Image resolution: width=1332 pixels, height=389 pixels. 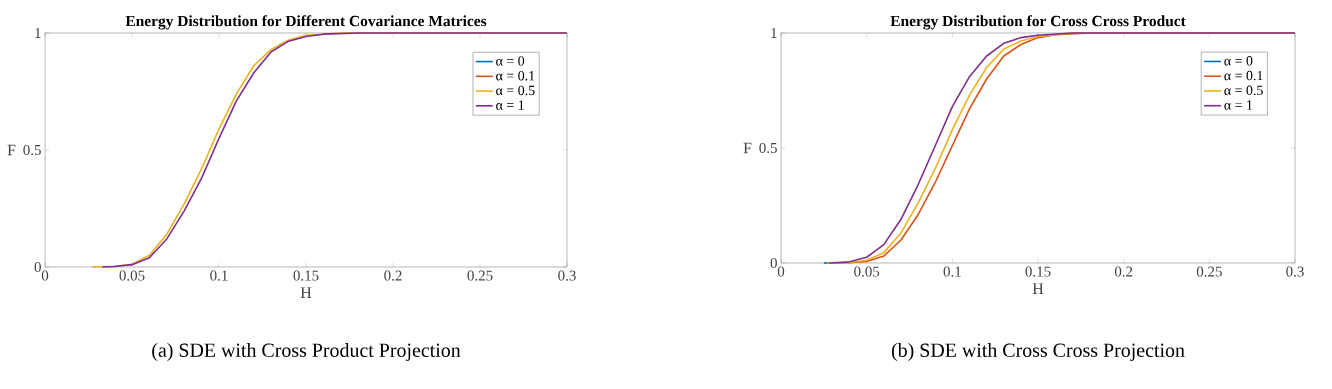 I want to click on chart-title: Energy Distribution for Cross Cross Product, so click(x=1038, y=22).